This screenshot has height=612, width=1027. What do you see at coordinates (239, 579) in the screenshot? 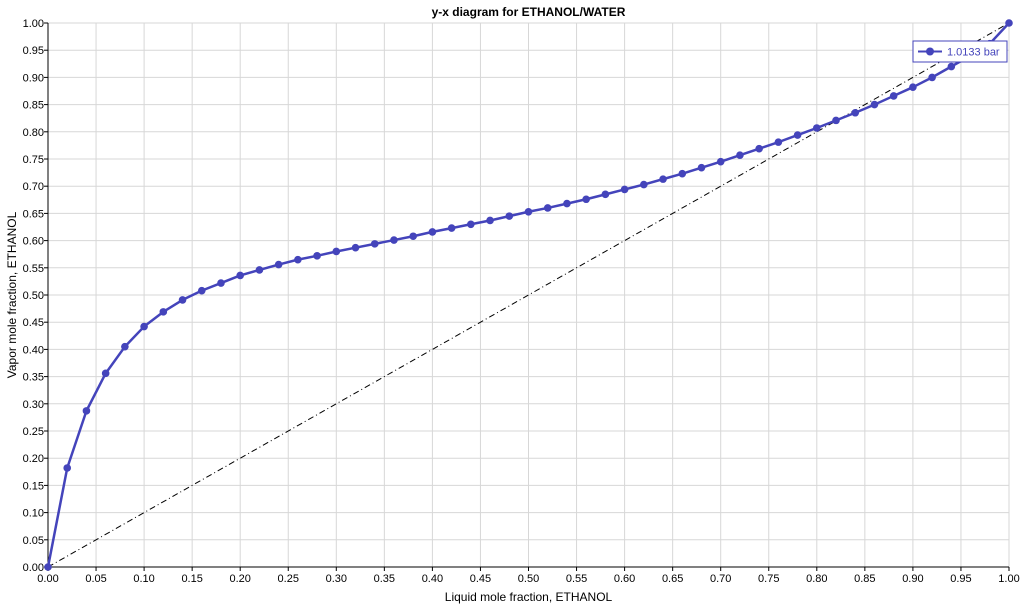
I see `x-tick-label: 0.20` at bounding box center [239, 579].